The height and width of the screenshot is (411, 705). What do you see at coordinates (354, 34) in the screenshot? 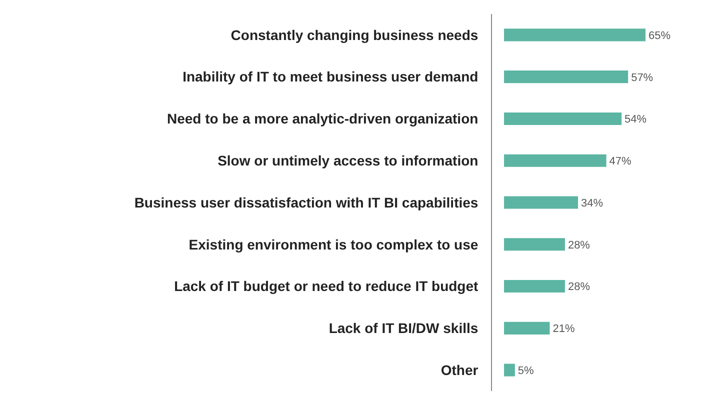
I see `y-tick-label: Constantly changing business needs` at bounding box center [354, 34].